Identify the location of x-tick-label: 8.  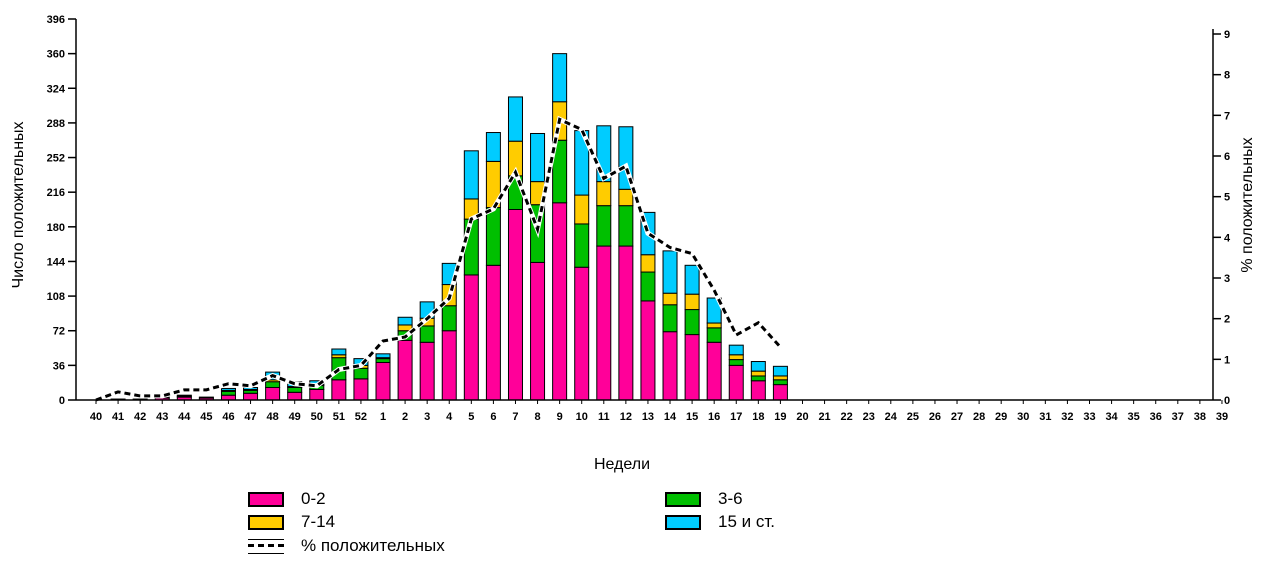
(537, 417).